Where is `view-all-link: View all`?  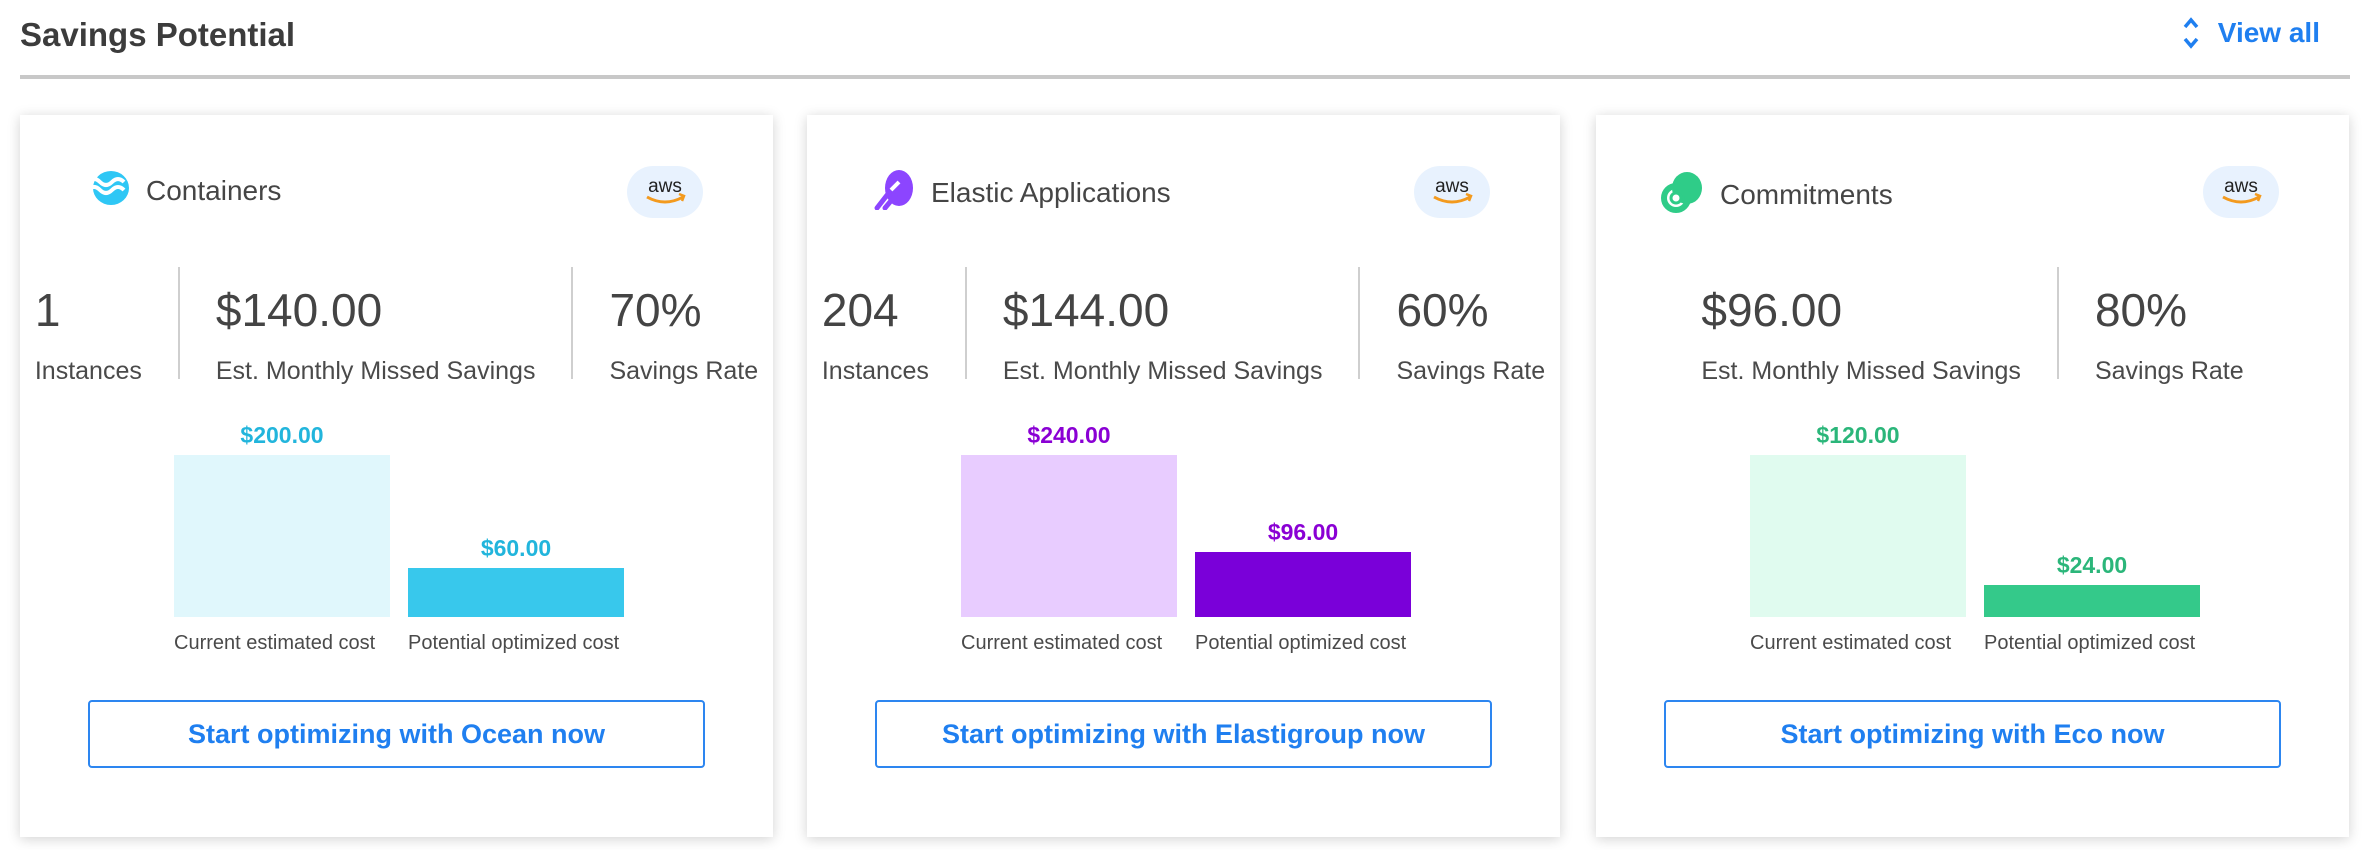
view-all-link: View all is located at coordinates (2251, 33).